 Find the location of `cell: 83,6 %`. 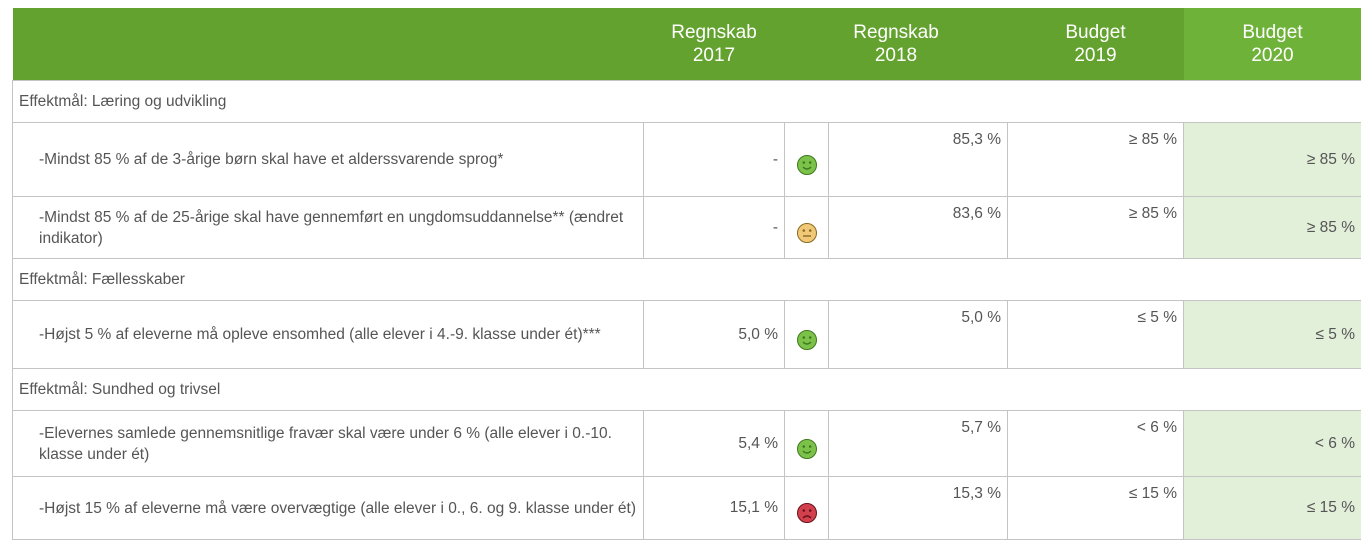

cell: 83,6 % is located at coordinates (918, 227).